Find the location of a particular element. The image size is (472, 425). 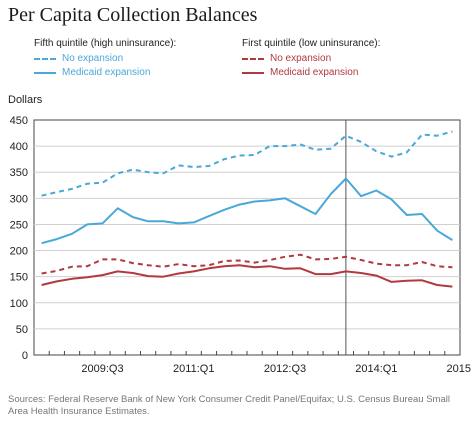

legend-item-first-medicaid-expansion: Medicaid expansion is located at coordinates (300, 72).